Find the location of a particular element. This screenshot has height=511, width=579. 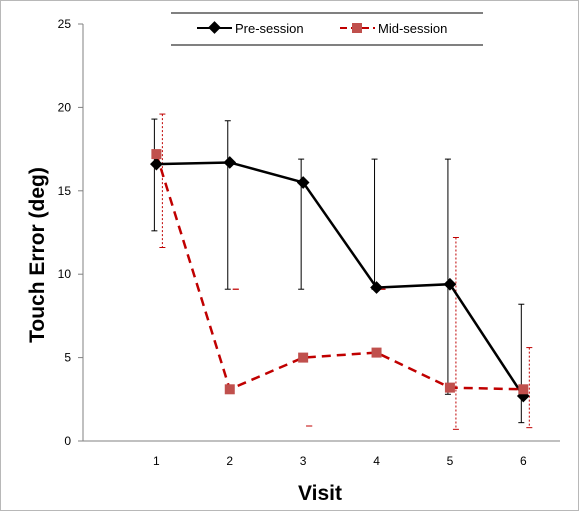

legend-mid-marker is located at coordinates (357, 28).